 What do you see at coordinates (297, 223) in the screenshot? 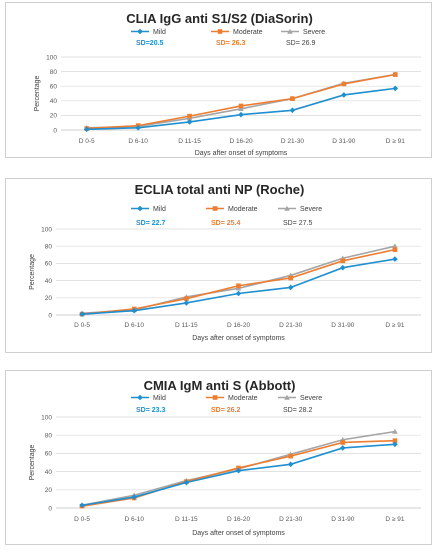
I see `sd-label-severe: SD= 27.5` at bounding box center [297, 223].